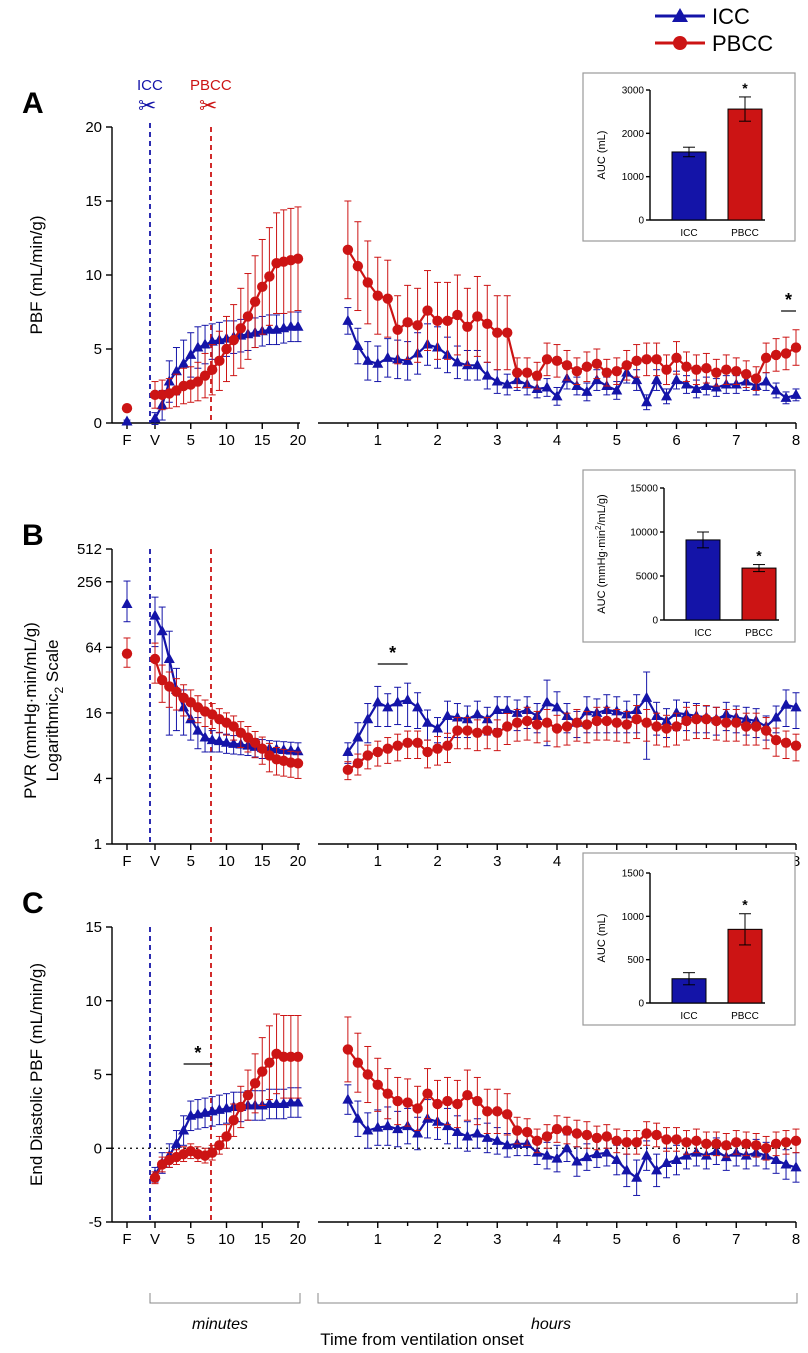 The image size is (808, 1353). Describe the element at coordinates (633, 917) in the screenshot. I see `inset-y-tick-label: 1000` at that location.